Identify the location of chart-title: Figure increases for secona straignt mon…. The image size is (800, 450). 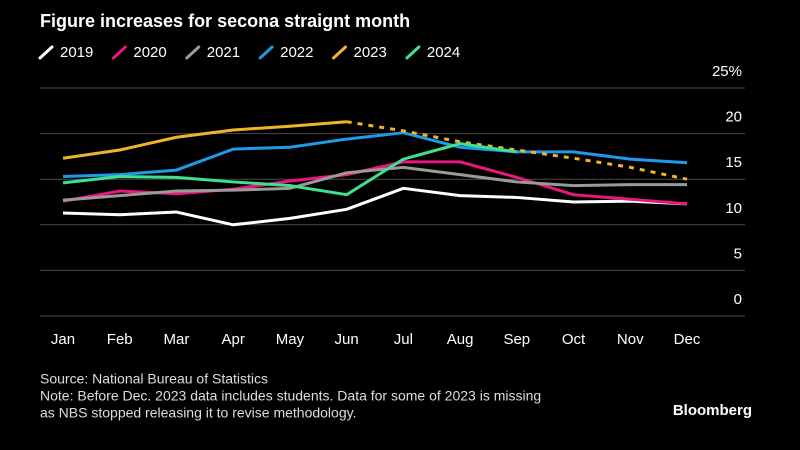
(225, 21).